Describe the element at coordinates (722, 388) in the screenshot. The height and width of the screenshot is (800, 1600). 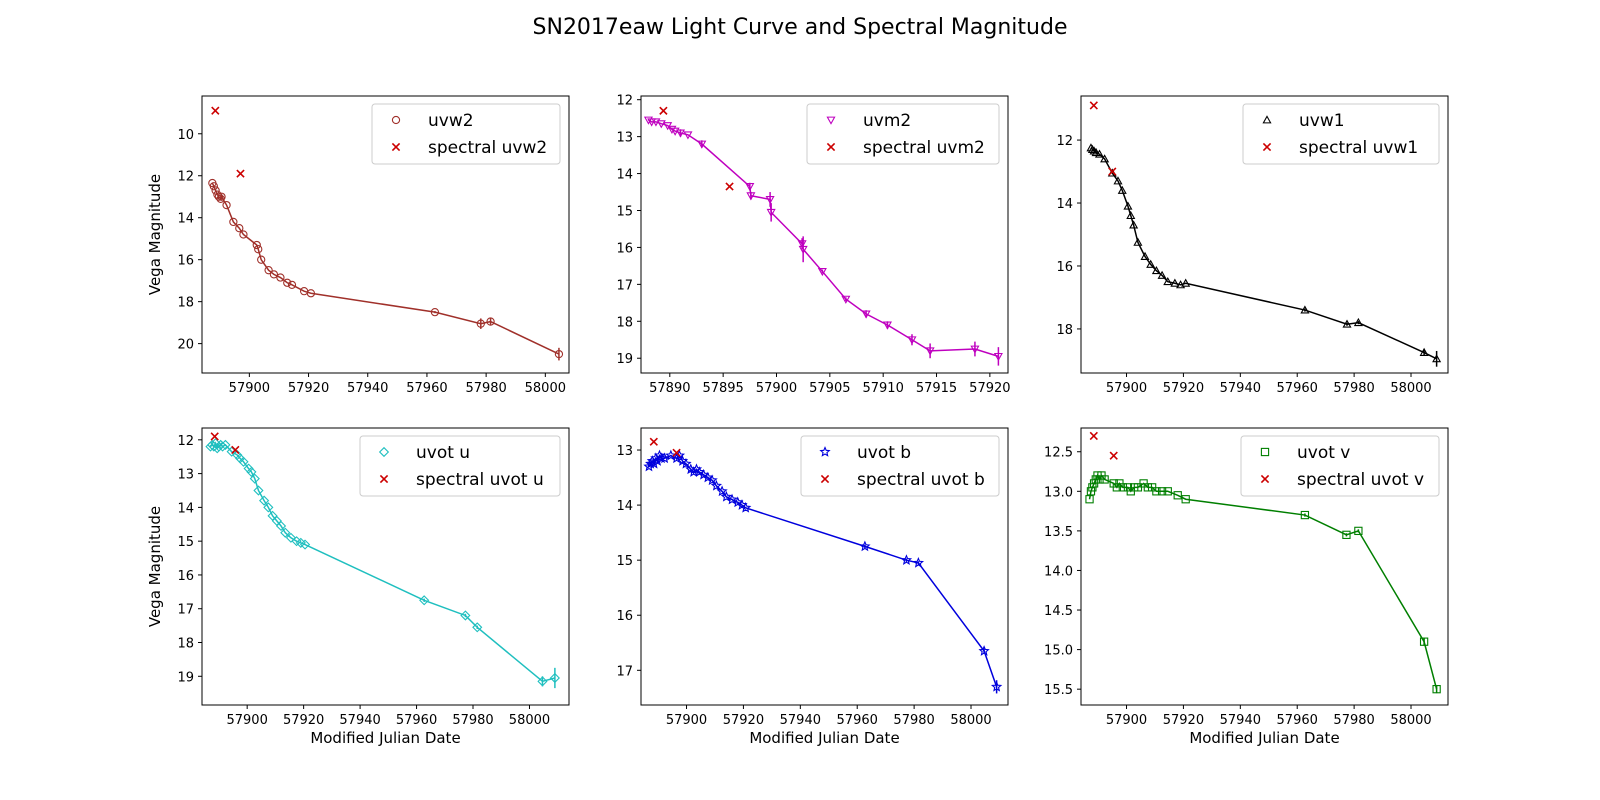
I see `x-tick-label: 57895` at that location.